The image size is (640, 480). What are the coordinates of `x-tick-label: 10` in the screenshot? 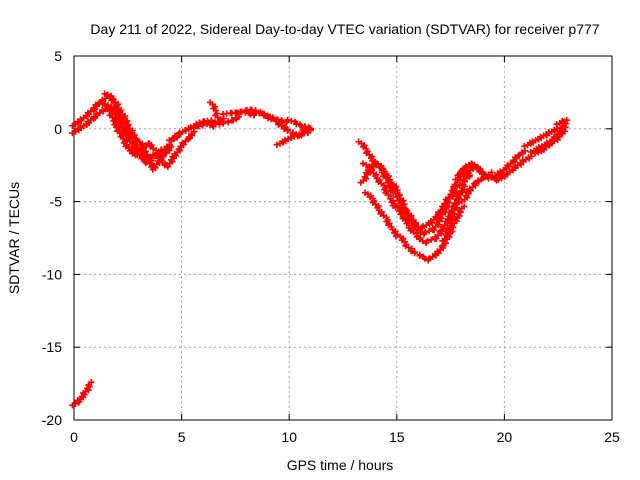 It's located at (289, 437).